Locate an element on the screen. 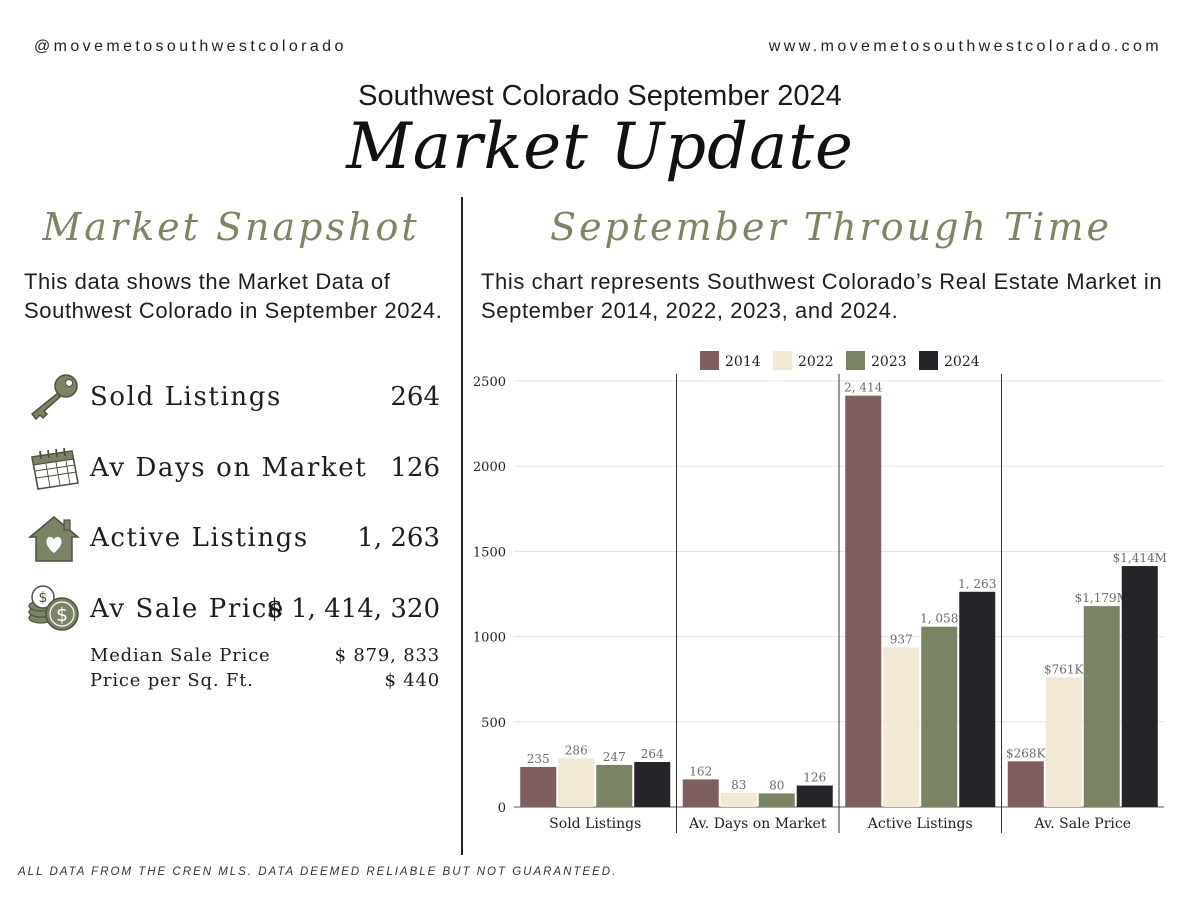  price-per-sqft-value: $ 440 is located at coordinates (412, 680).